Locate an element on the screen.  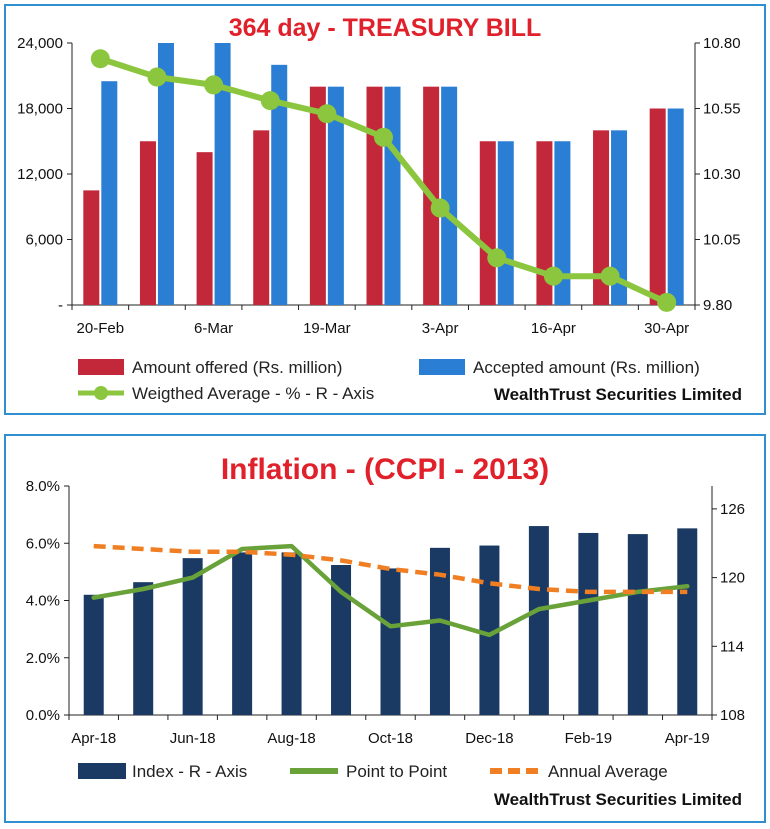
legend-swatch-offered is located at coordinates (101, 367).